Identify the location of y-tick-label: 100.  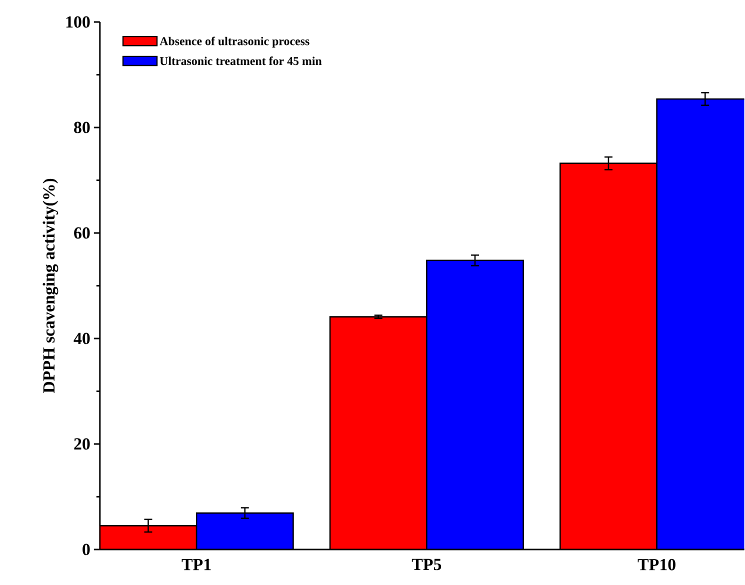
(78, 22).